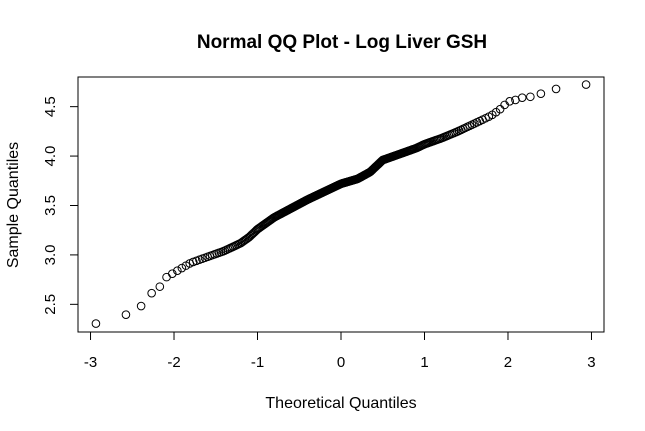  Describe the element at coordinates (257, 362) in the screenshot. I see `x-tick-label: -1` at that location.